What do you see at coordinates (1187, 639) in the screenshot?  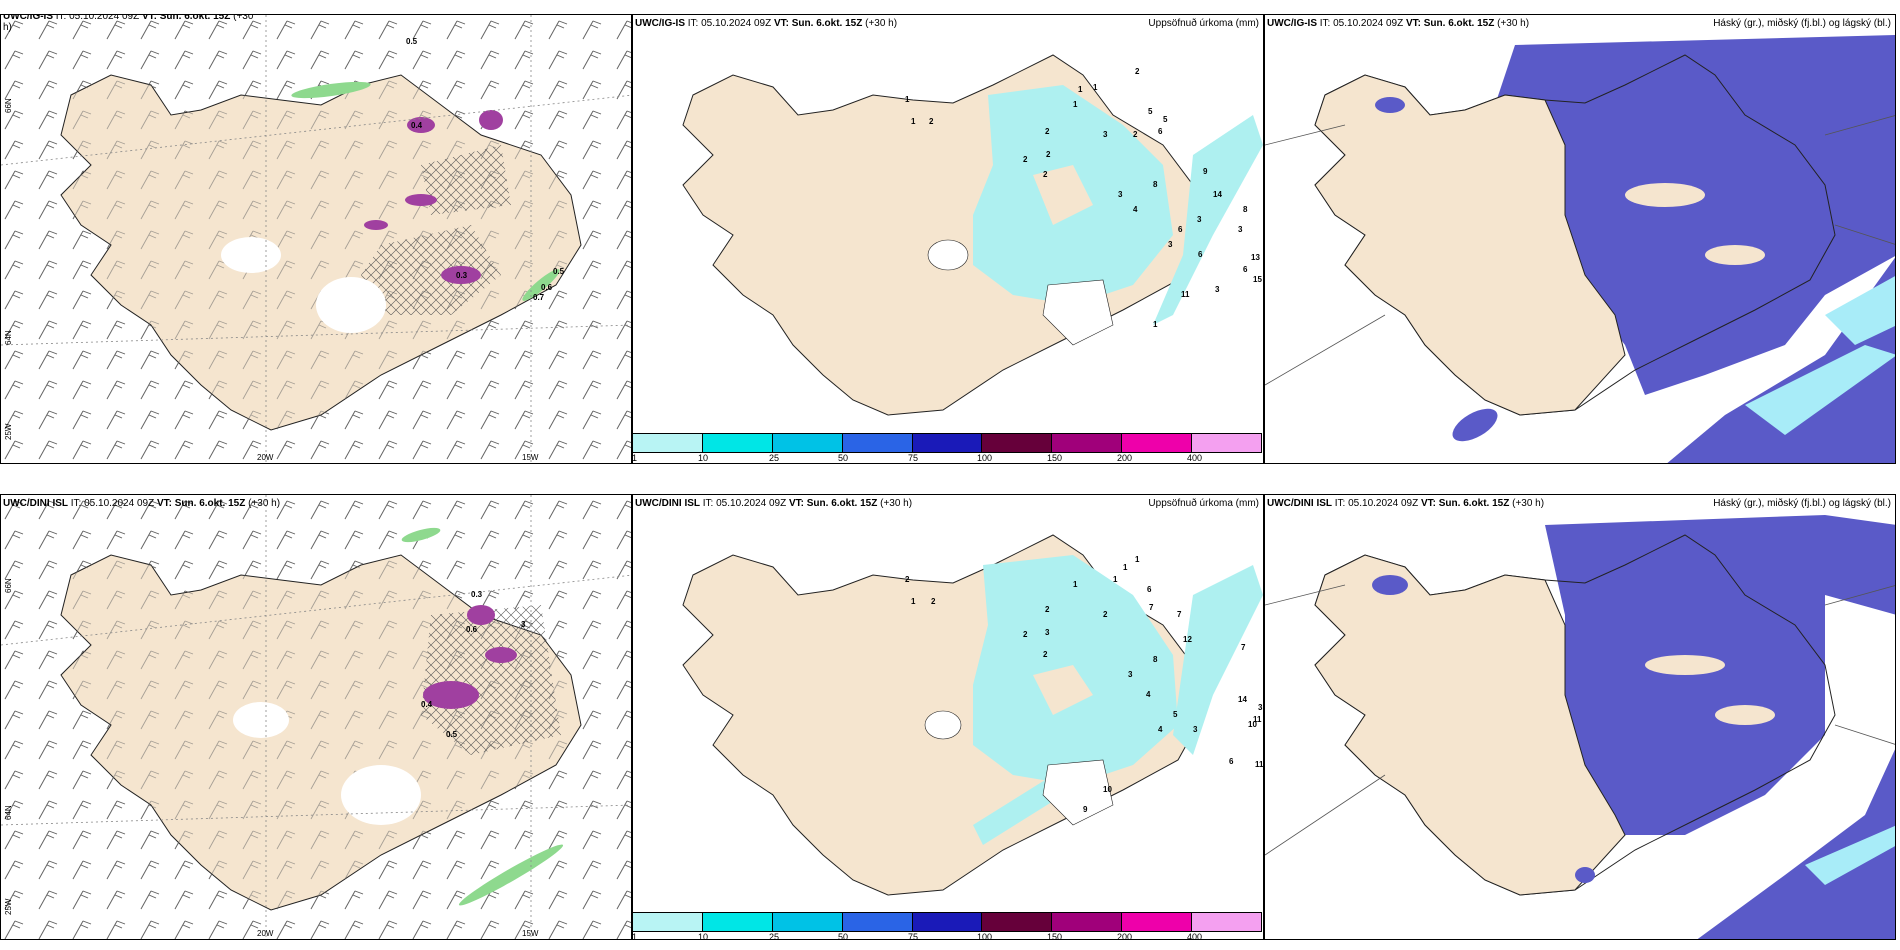 I see `precip-value-label: 12` at bounding box center [1187, 639].